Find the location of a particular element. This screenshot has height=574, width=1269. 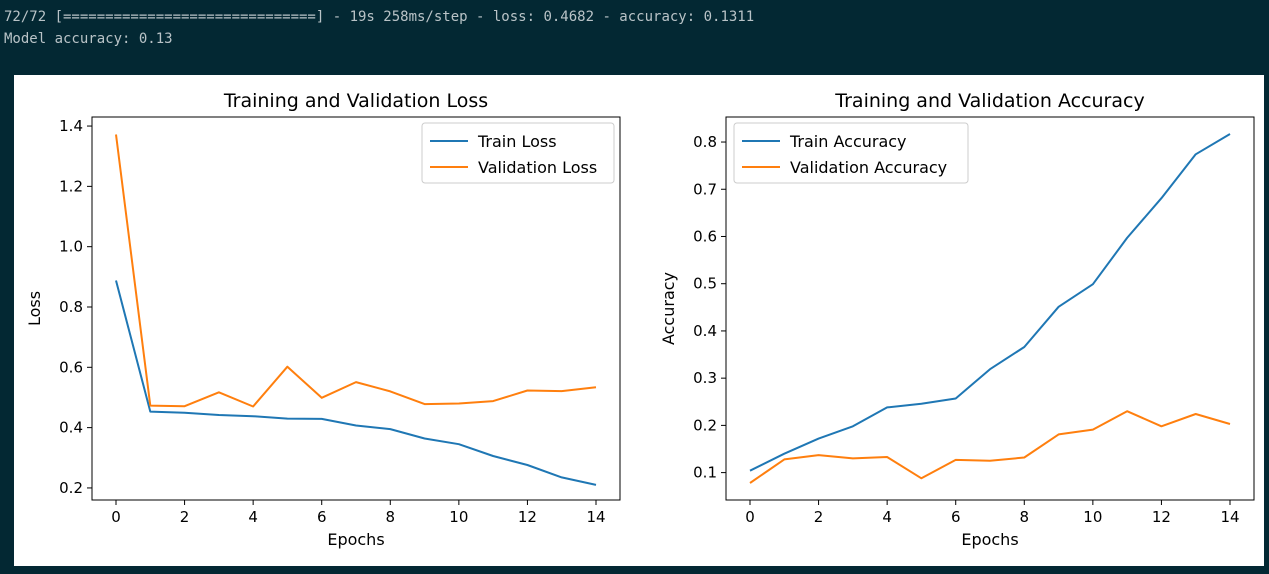

y-tick-label: 1.0 is located at coordinates (71, 247).